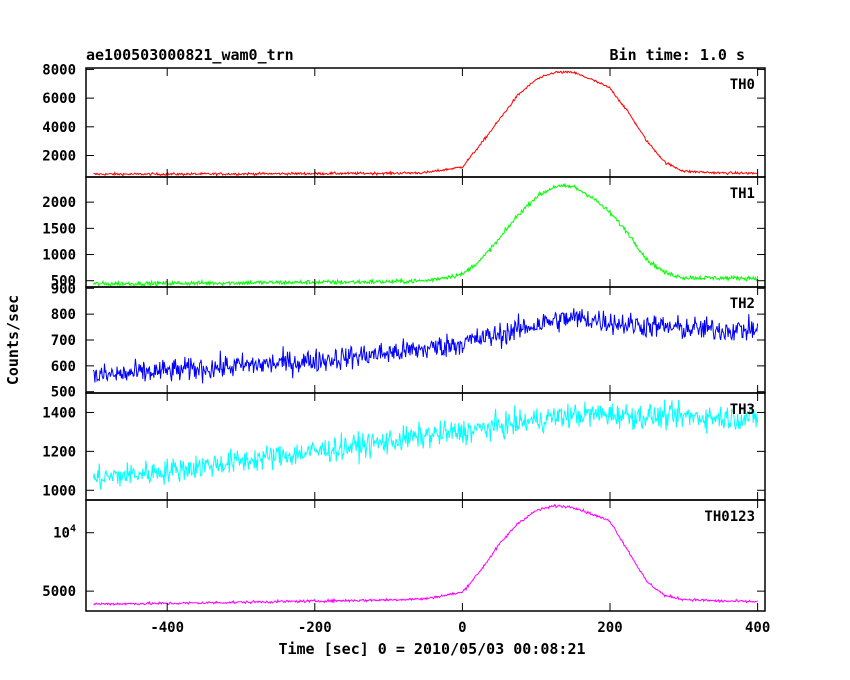 This screenshot has width=850, height=680. I want to click on x-tick-label-2: 0, so click(462, 628).